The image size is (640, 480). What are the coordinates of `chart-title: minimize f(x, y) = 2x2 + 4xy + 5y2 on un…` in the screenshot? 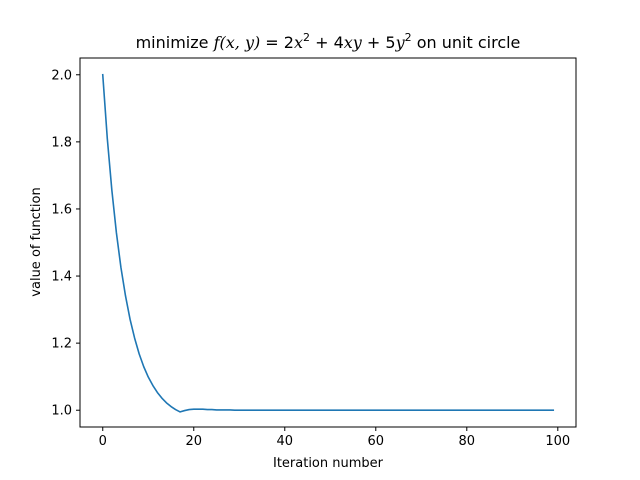 It's located at (328, 41).